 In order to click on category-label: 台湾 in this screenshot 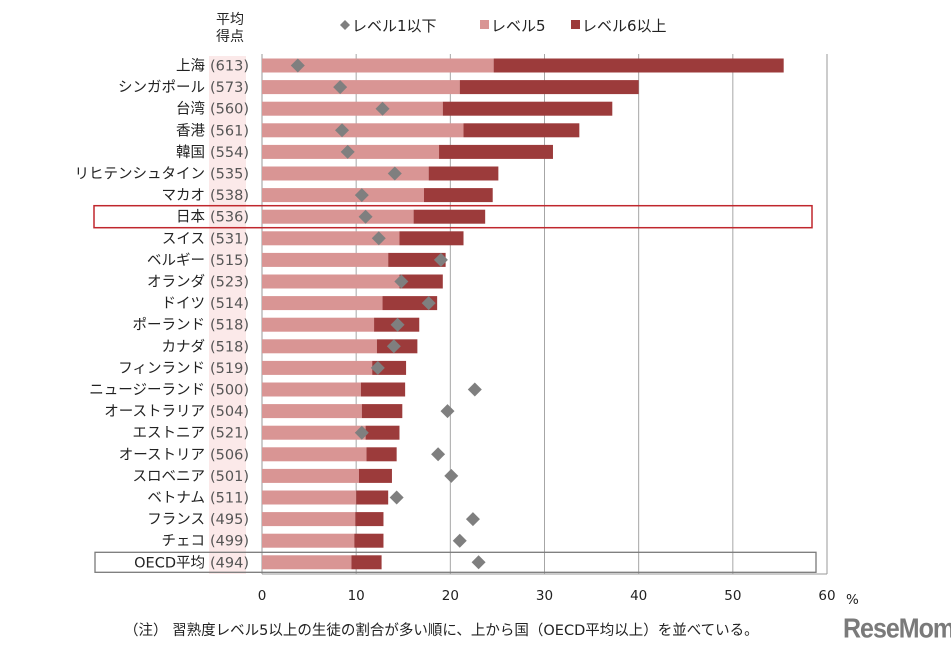, I will do `click(190, 109)`.